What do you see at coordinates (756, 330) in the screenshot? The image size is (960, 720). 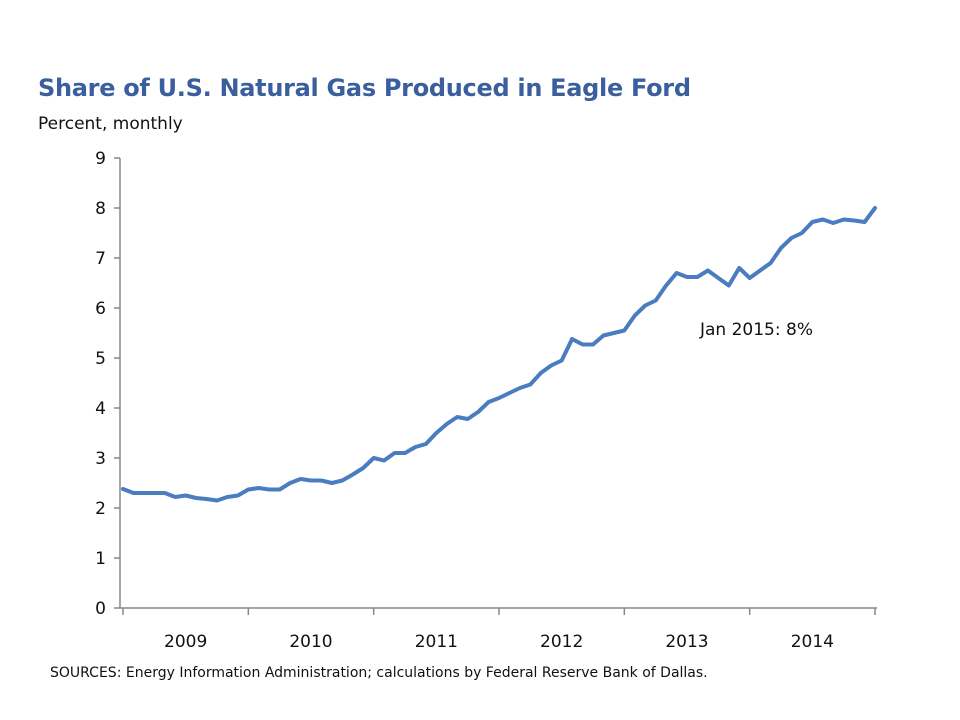 I see `annotation-label: Jan 2015: 8%` at bounding box center [756, 330].